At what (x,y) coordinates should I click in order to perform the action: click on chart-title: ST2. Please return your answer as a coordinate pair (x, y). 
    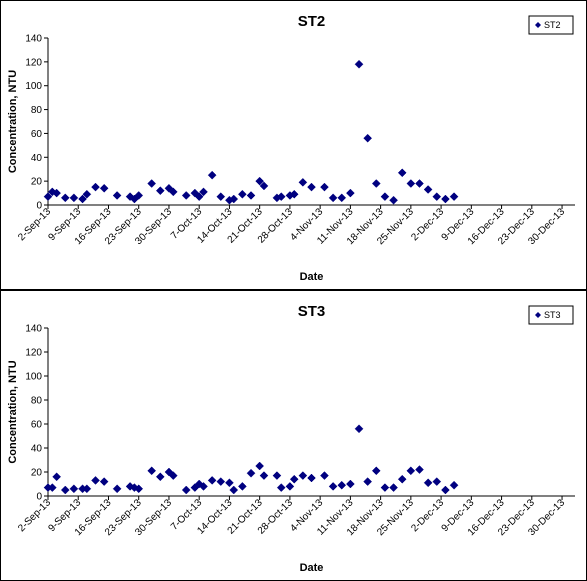
    Looking at the image, I should click on (312, 21).